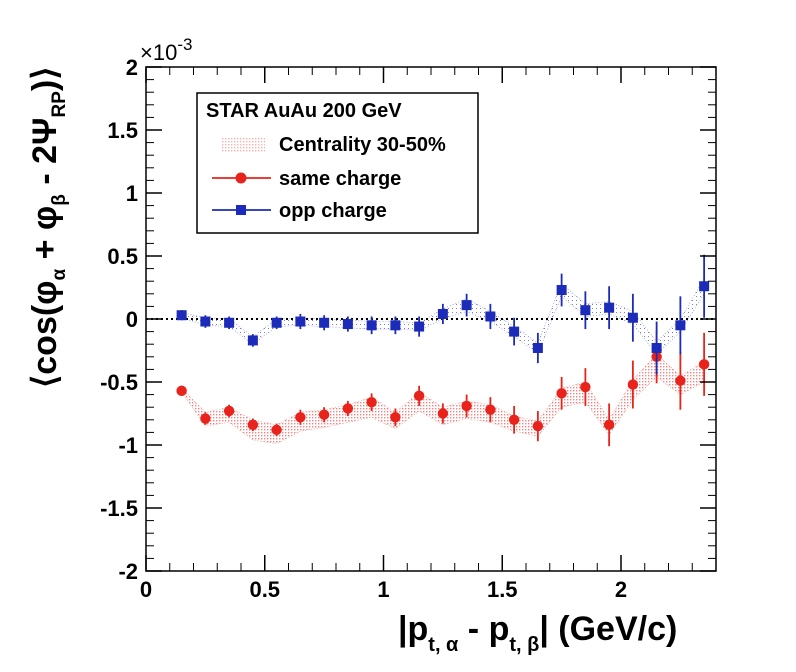 Image resolution: width=796 pixels, height=672 pixels. What do you see at coordinates (304, 111) in the screenshot?
I see `legend-title: STAR AuAu 200 GeV` at bounding box center [304, 111].